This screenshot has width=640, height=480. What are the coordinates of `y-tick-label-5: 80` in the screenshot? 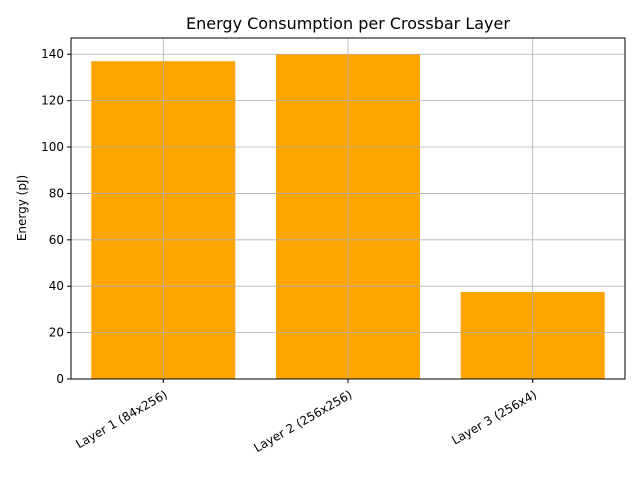 It's located at (56, 193).